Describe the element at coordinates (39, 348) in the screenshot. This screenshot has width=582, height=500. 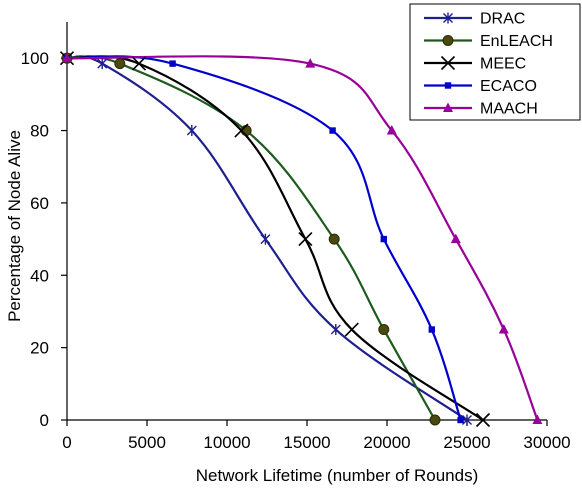
I see `y-tick-label: 20` at that location.